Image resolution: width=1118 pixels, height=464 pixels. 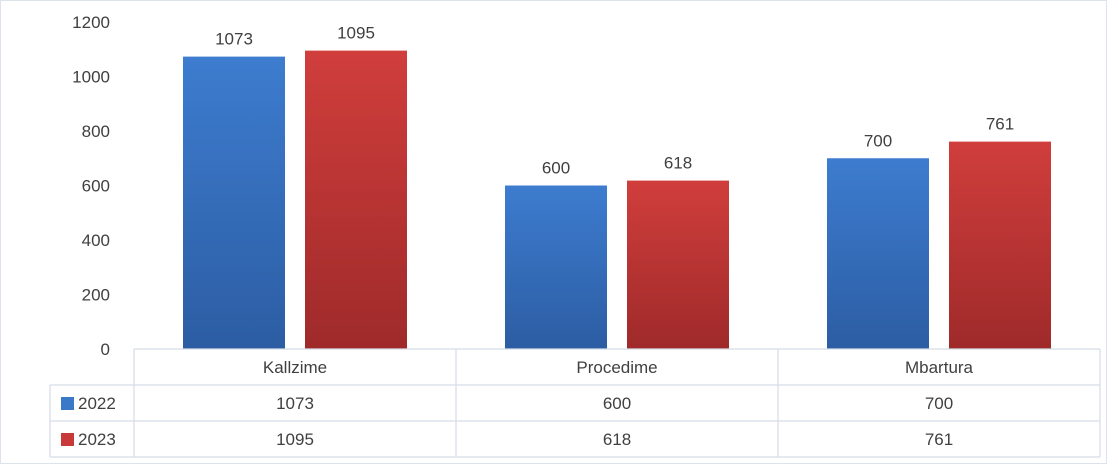 What do you see at coordinates (939, 439) in the screenshot?
I see `table-cell: 761` at bounding box center [939, 439].